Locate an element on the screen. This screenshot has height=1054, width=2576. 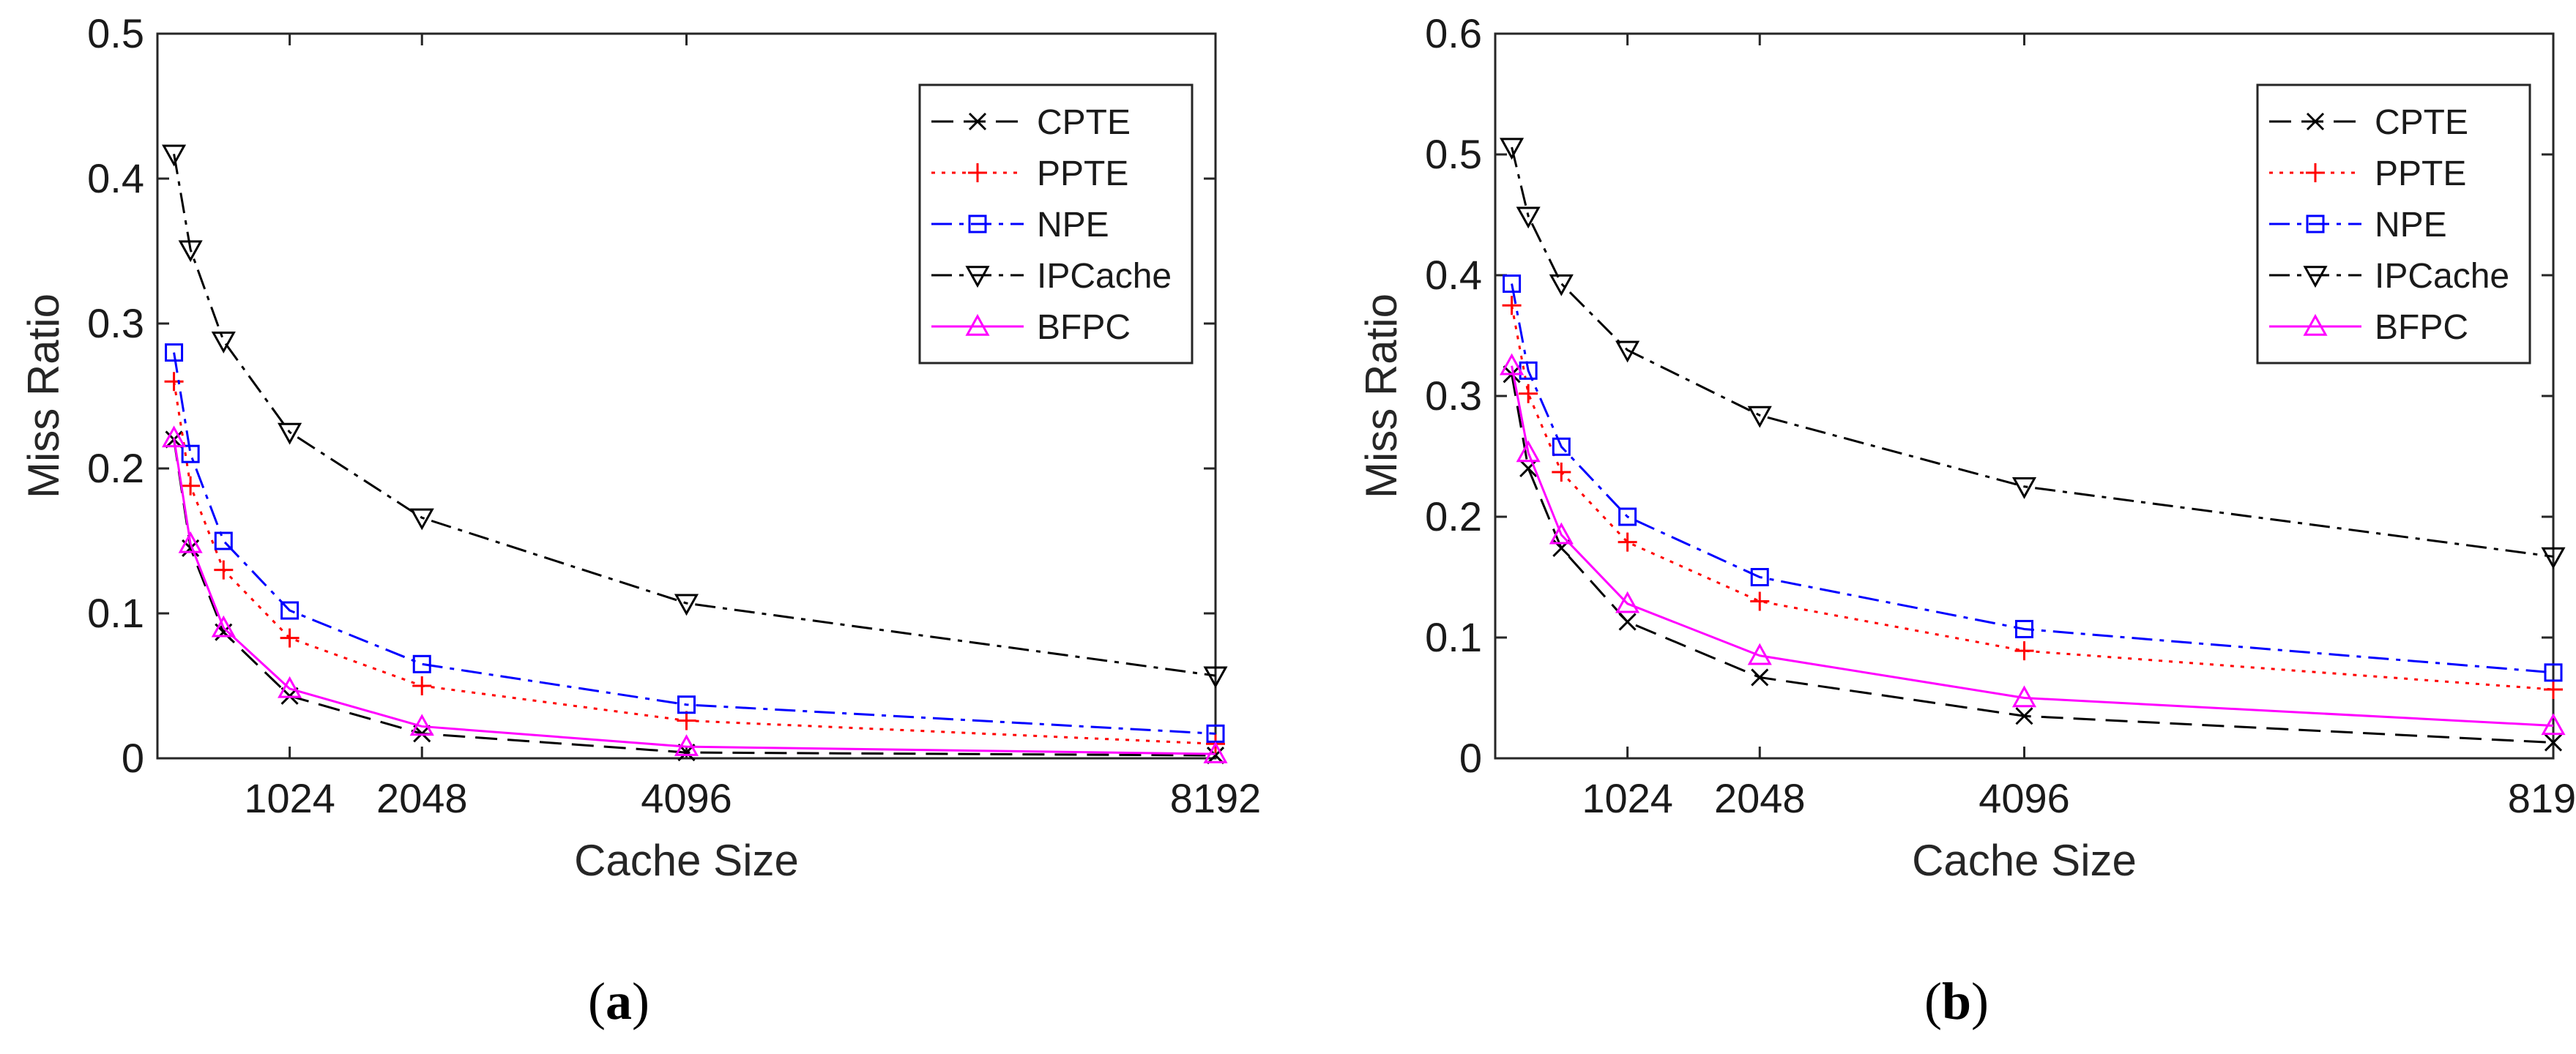
series-ppte is located at coordinates (694, 563).